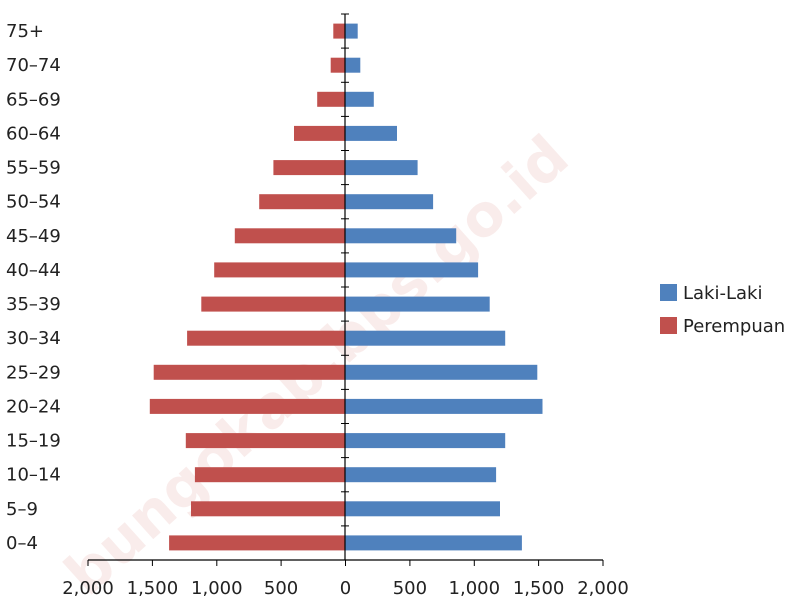 The height and width of the screenshot is (606, 811). Describe the element at coordinates (33, 133) in the screenshot. I see `age-group-label: 60–64` at that location.